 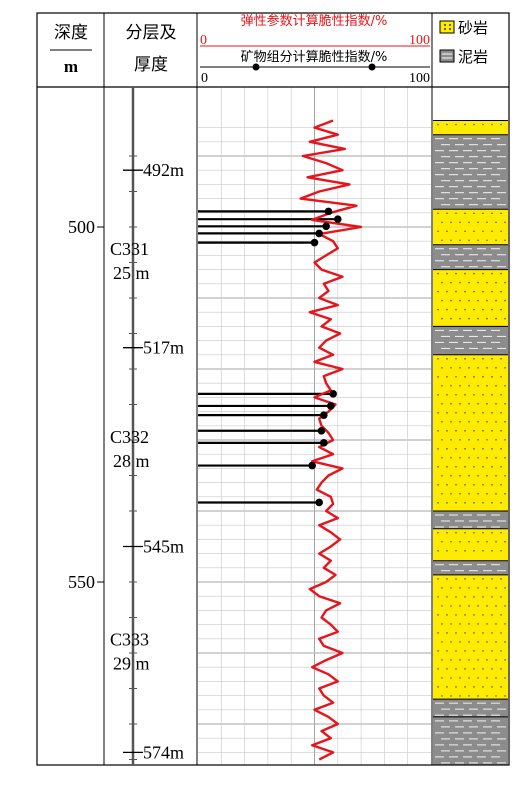 I want to click on mineral-curve-title: 矿物组分计算脆性指数/%, so click(x=314, y=57).